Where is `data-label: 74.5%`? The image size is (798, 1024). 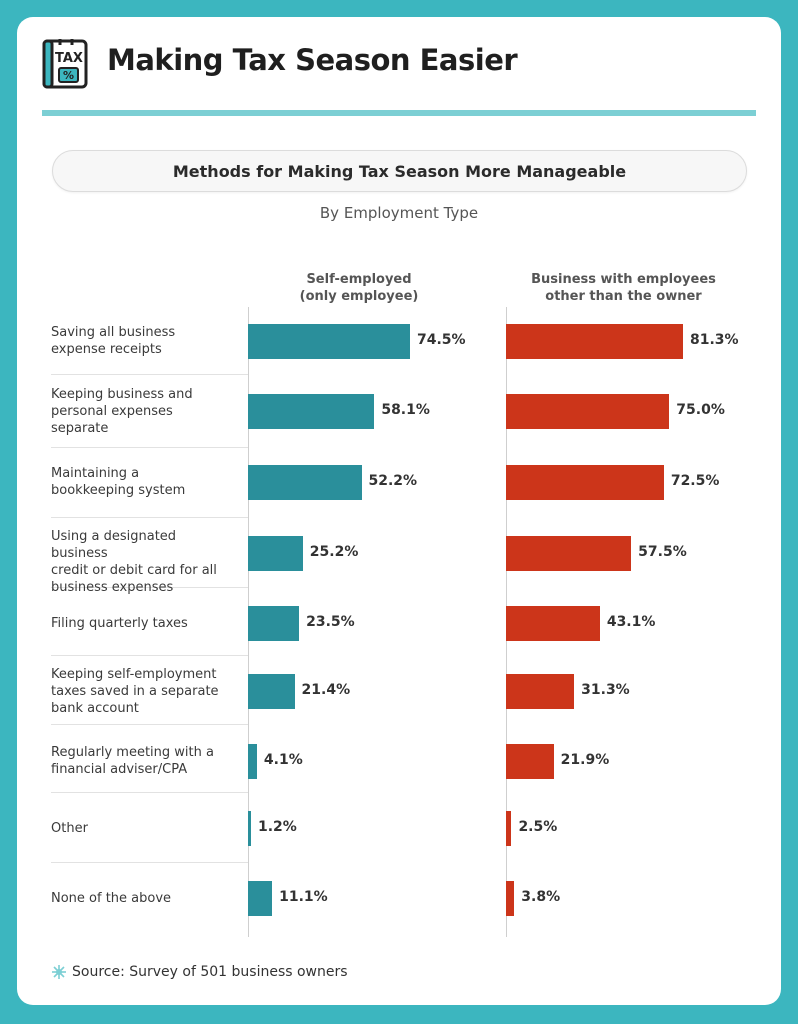
data-label: 74.5% is located at coordinates (441, 340).